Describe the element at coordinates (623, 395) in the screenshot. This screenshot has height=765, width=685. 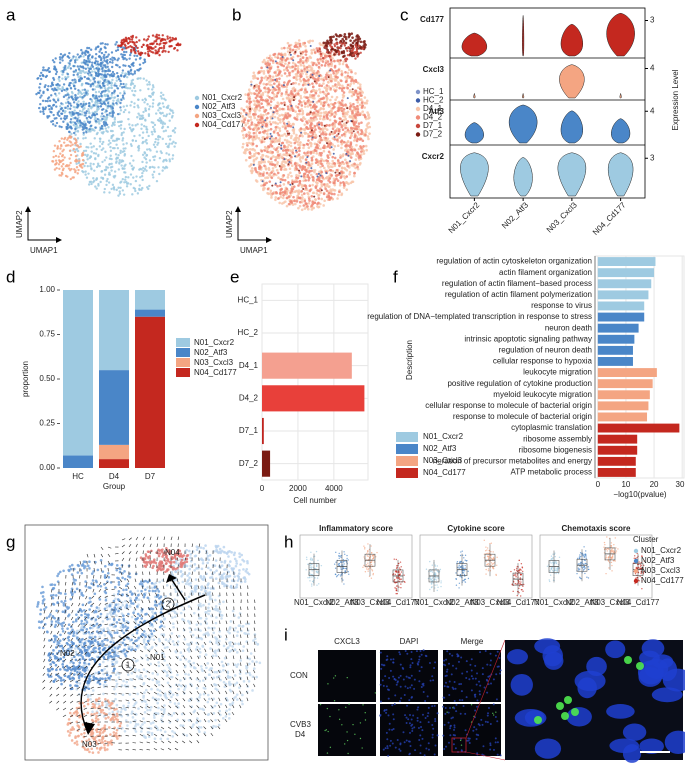
I see `bar` at that location.